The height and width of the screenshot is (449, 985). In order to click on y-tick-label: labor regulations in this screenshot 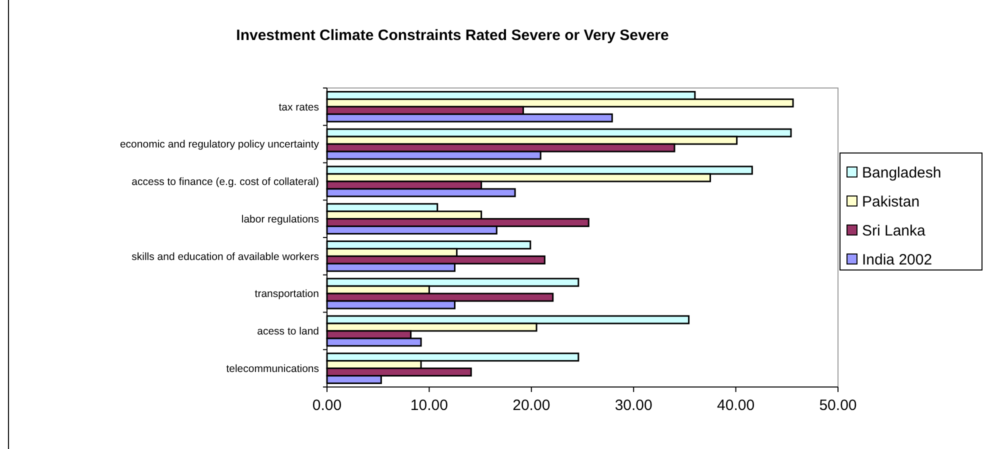, I will do `click(280, 219)`.